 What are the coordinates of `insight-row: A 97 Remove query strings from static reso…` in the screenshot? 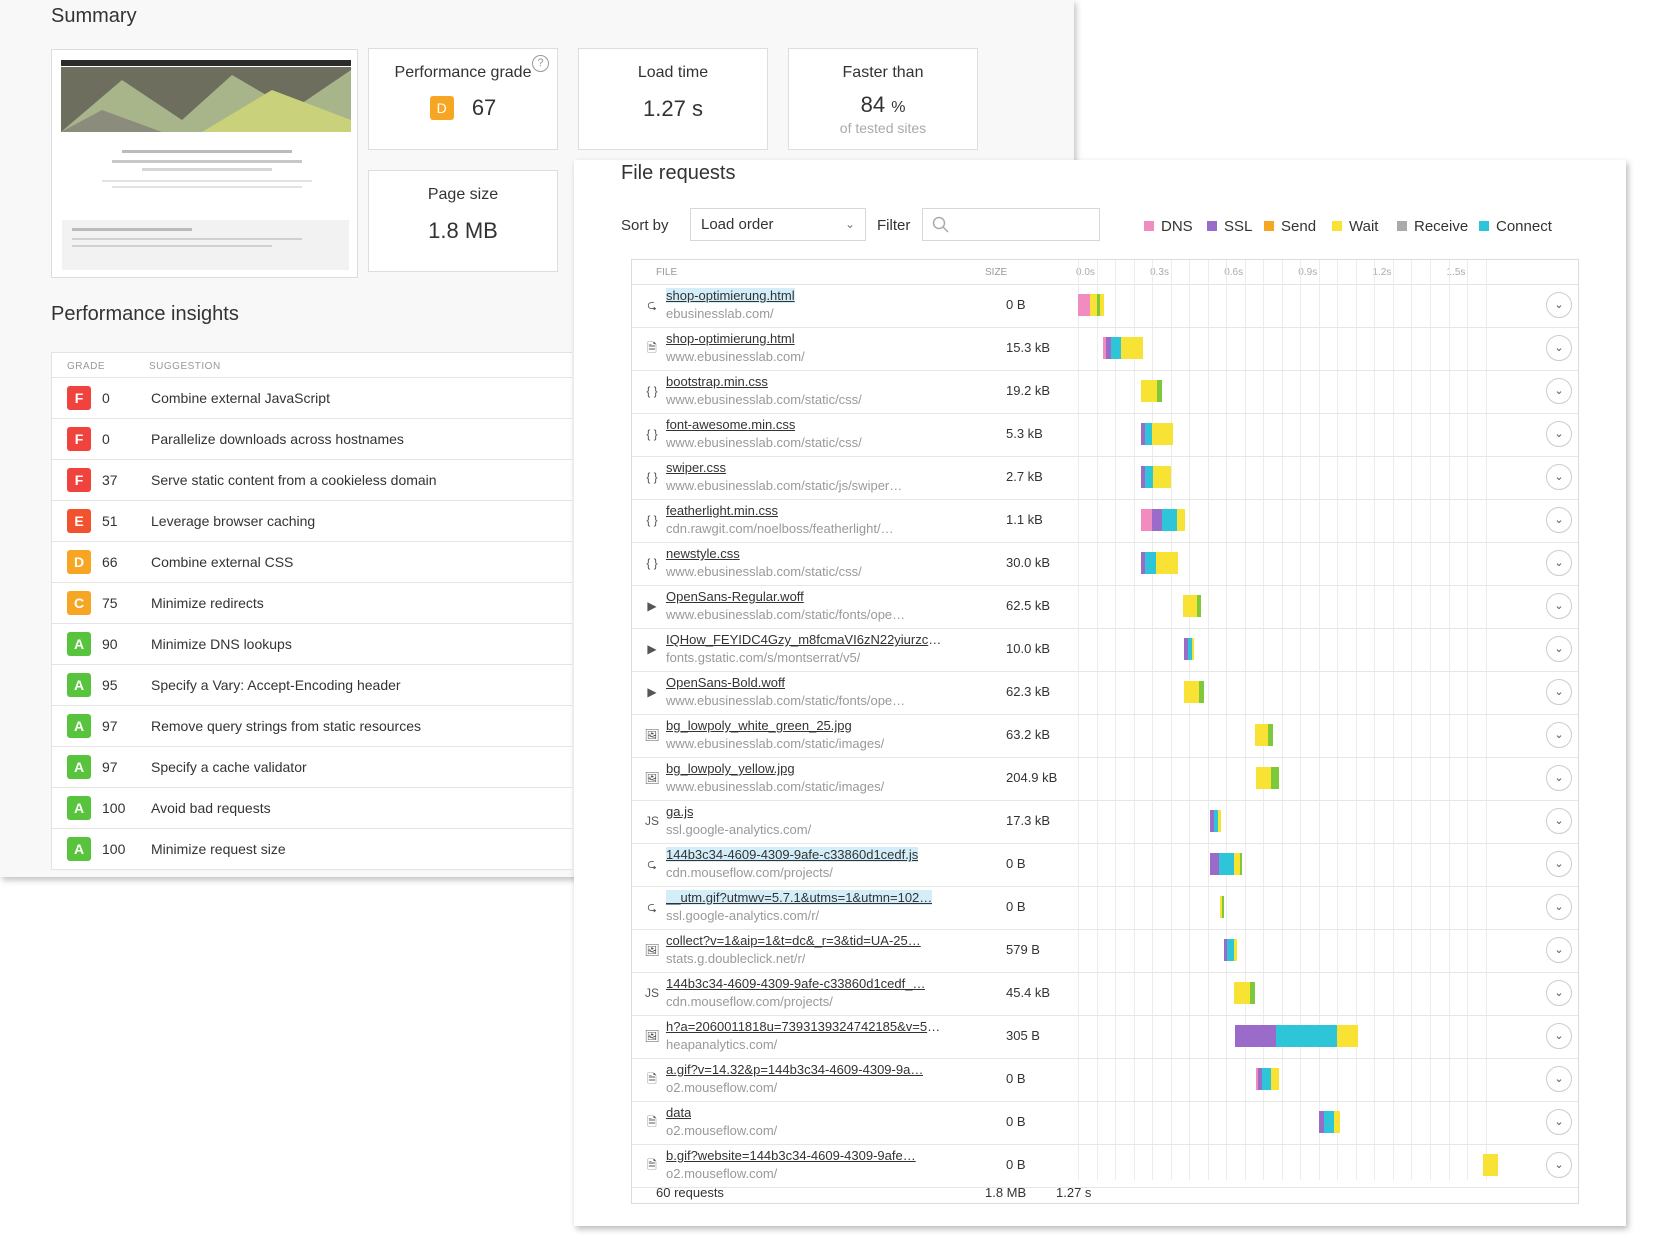 It's located at (312, 726).